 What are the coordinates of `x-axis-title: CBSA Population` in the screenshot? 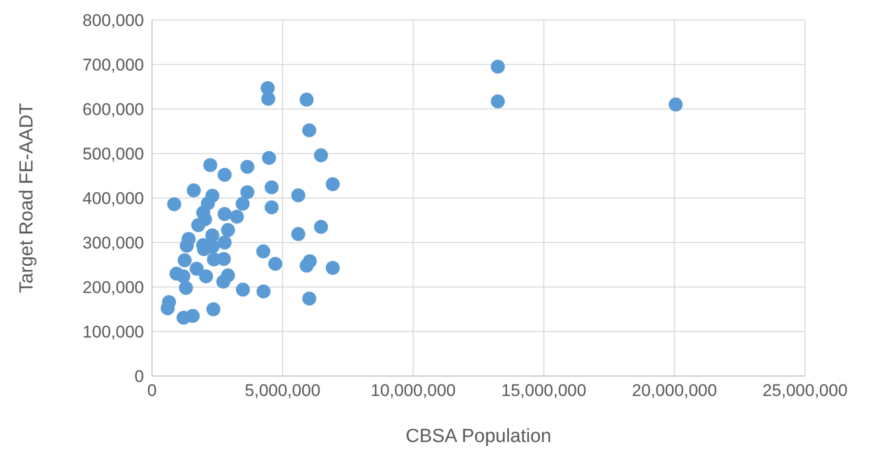 It's located at (479, 436).